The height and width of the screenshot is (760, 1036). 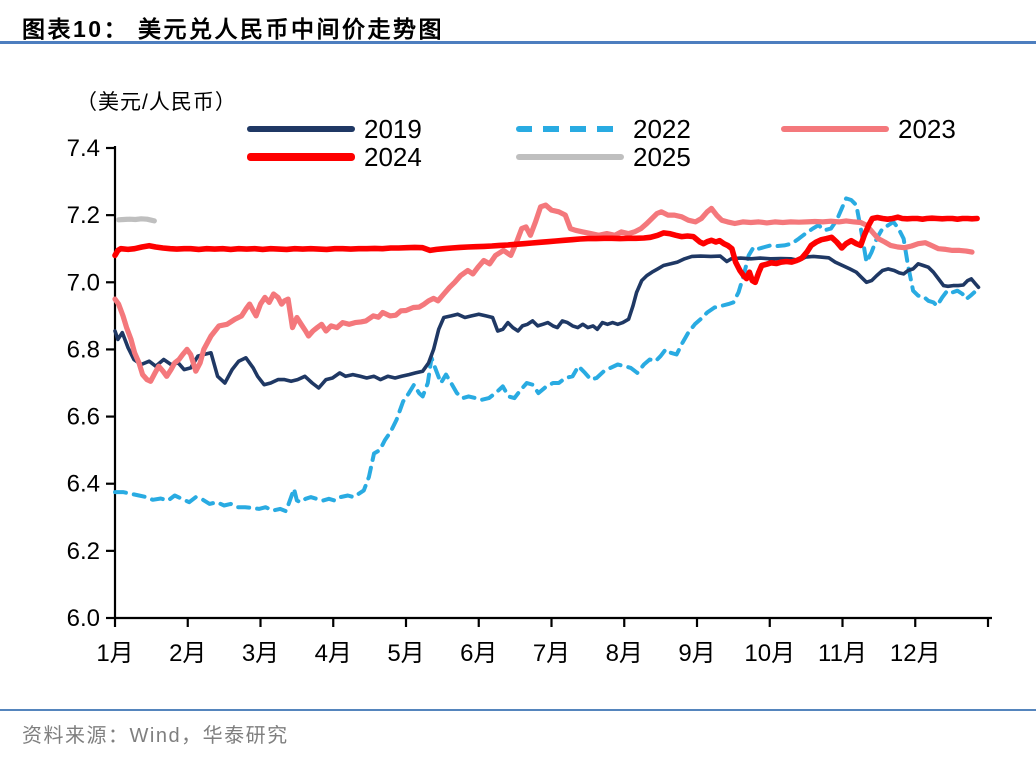 What do you see at coordinates (155, 736) in the screenshot?
I see `source-note: 资料来源：Wind，华泰研究` at bounding box center [155, 736].